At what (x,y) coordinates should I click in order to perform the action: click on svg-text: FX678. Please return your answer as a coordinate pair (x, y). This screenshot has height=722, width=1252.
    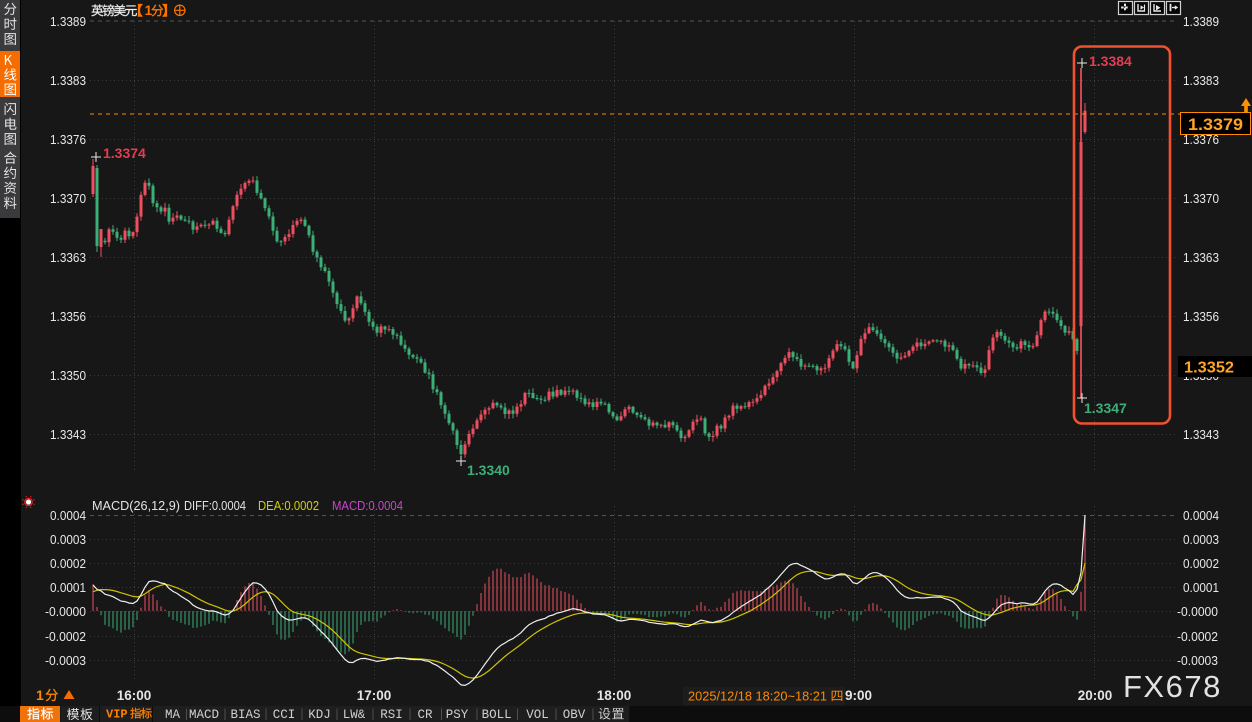
    Looking at the image, I should click on (1172, 686).